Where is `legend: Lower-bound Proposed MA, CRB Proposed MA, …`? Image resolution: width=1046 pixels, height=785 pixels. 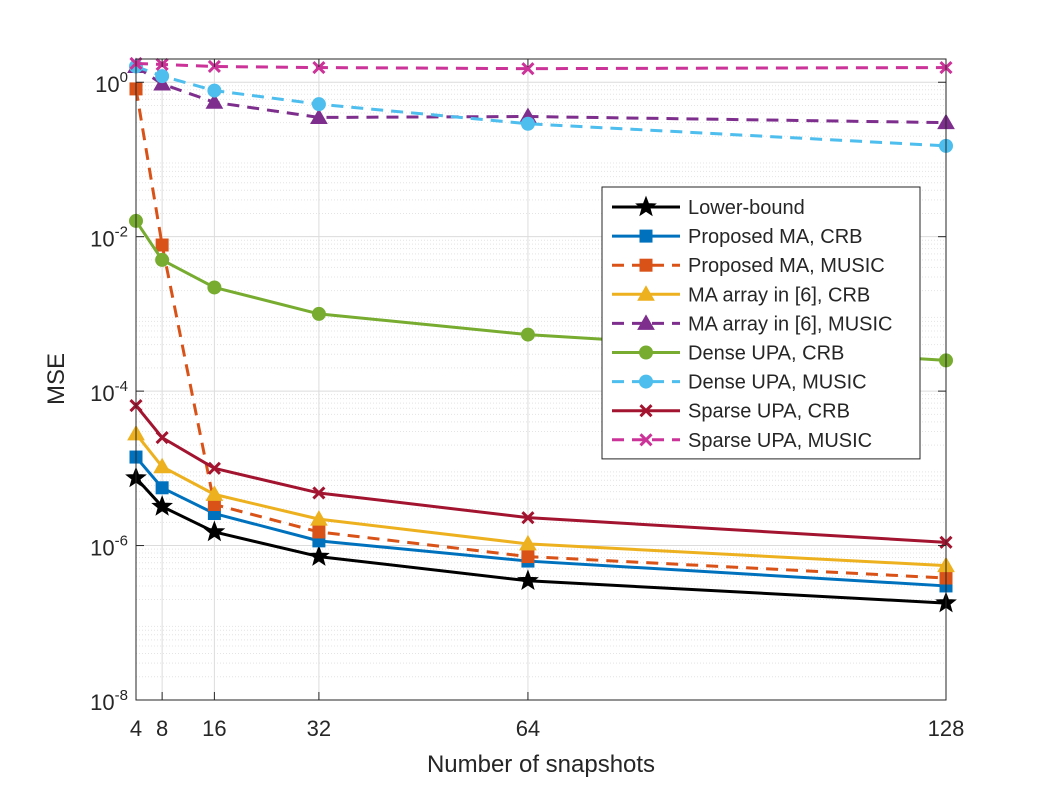
legend: Lower-bound Proposed MA, CRB Proposed MA, … is located at coordinates (761, 323).